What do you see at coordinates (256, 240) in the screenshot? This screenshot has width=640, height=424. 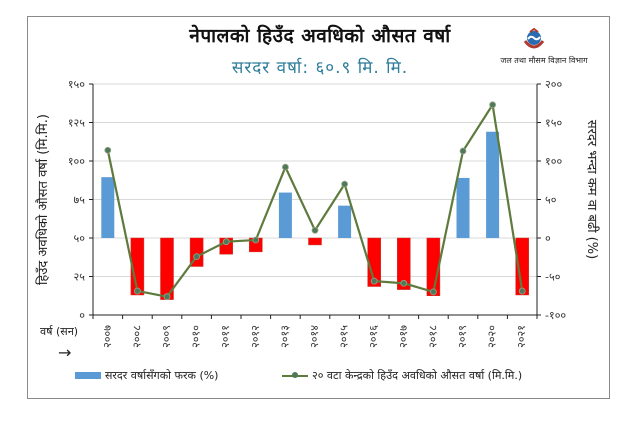 I see `line-marker-2012` at bounding box center [256, 240].